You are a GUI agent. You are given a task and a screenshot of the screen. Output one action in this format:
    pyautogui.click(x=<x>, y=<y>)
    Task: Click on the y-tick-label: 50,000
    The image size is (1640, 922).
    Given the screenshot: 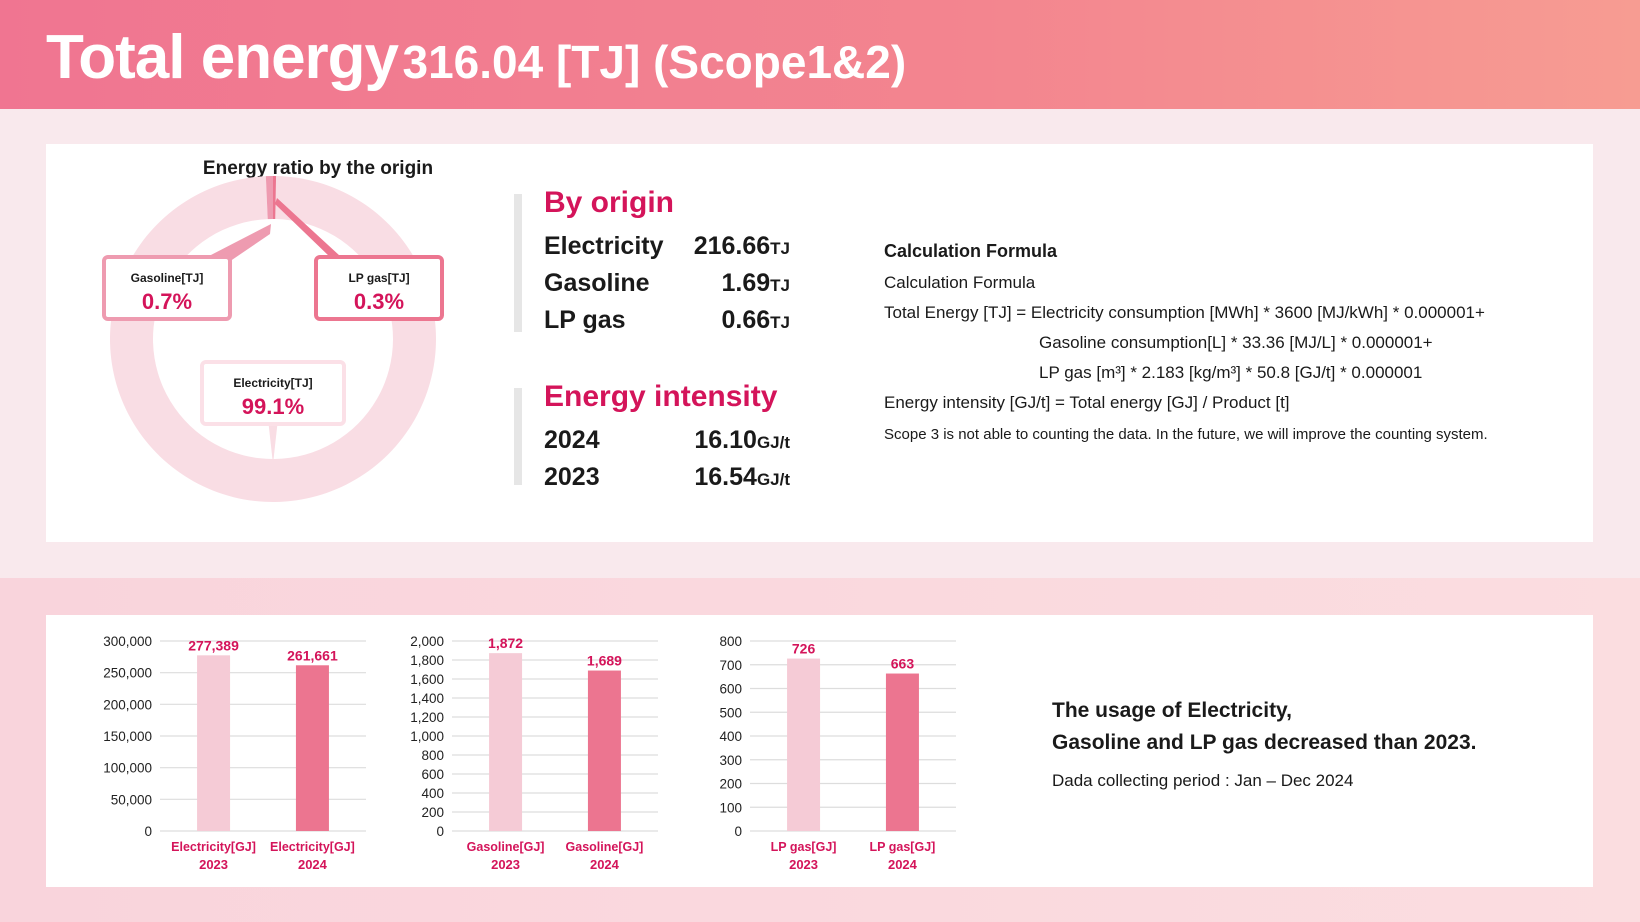 What is the action you would take?
    pyautogui.click(x=131, y=799)
    